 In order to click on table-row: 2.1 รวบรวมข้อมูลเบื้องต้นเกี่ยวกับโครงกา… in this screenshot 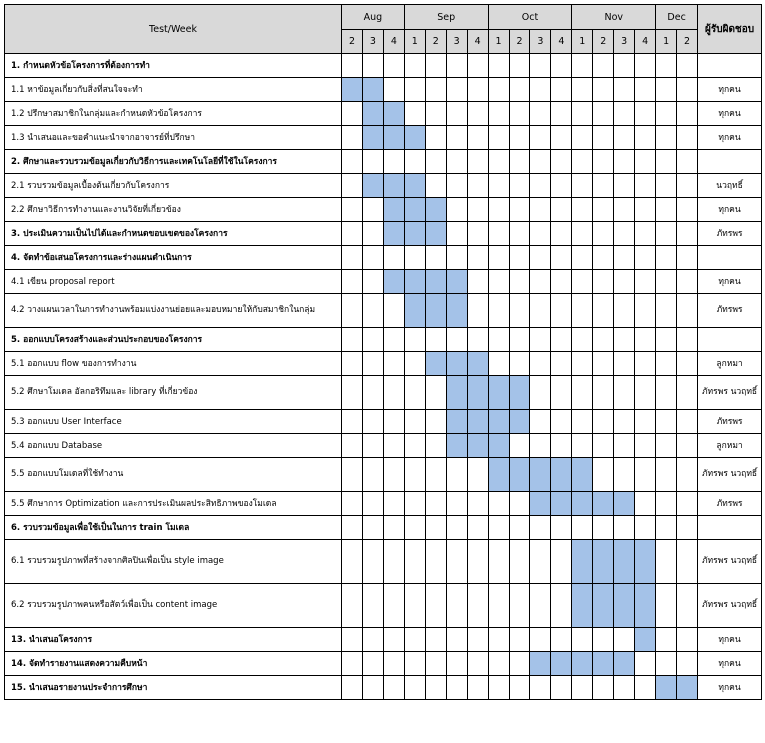, I will do `click(383, 185)`.